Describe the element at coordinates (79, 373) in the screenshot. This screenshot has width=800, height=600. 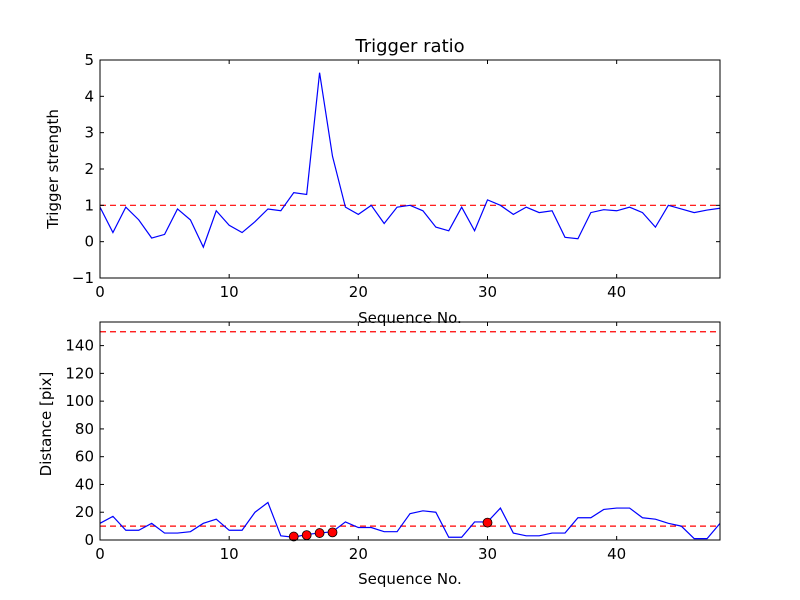
I see `distance-y-tick-label: 120` at that location.